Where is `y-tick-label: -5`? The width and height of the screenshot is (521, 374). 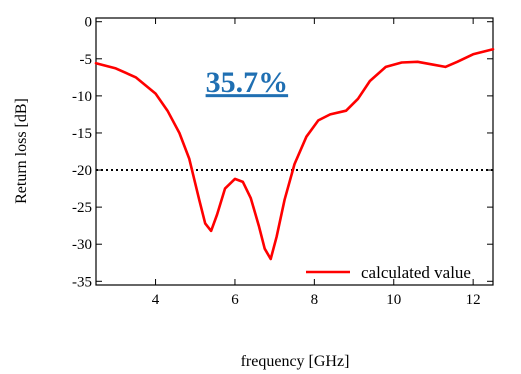 y-tick-label: -5 is located at coordinates (86, 60).